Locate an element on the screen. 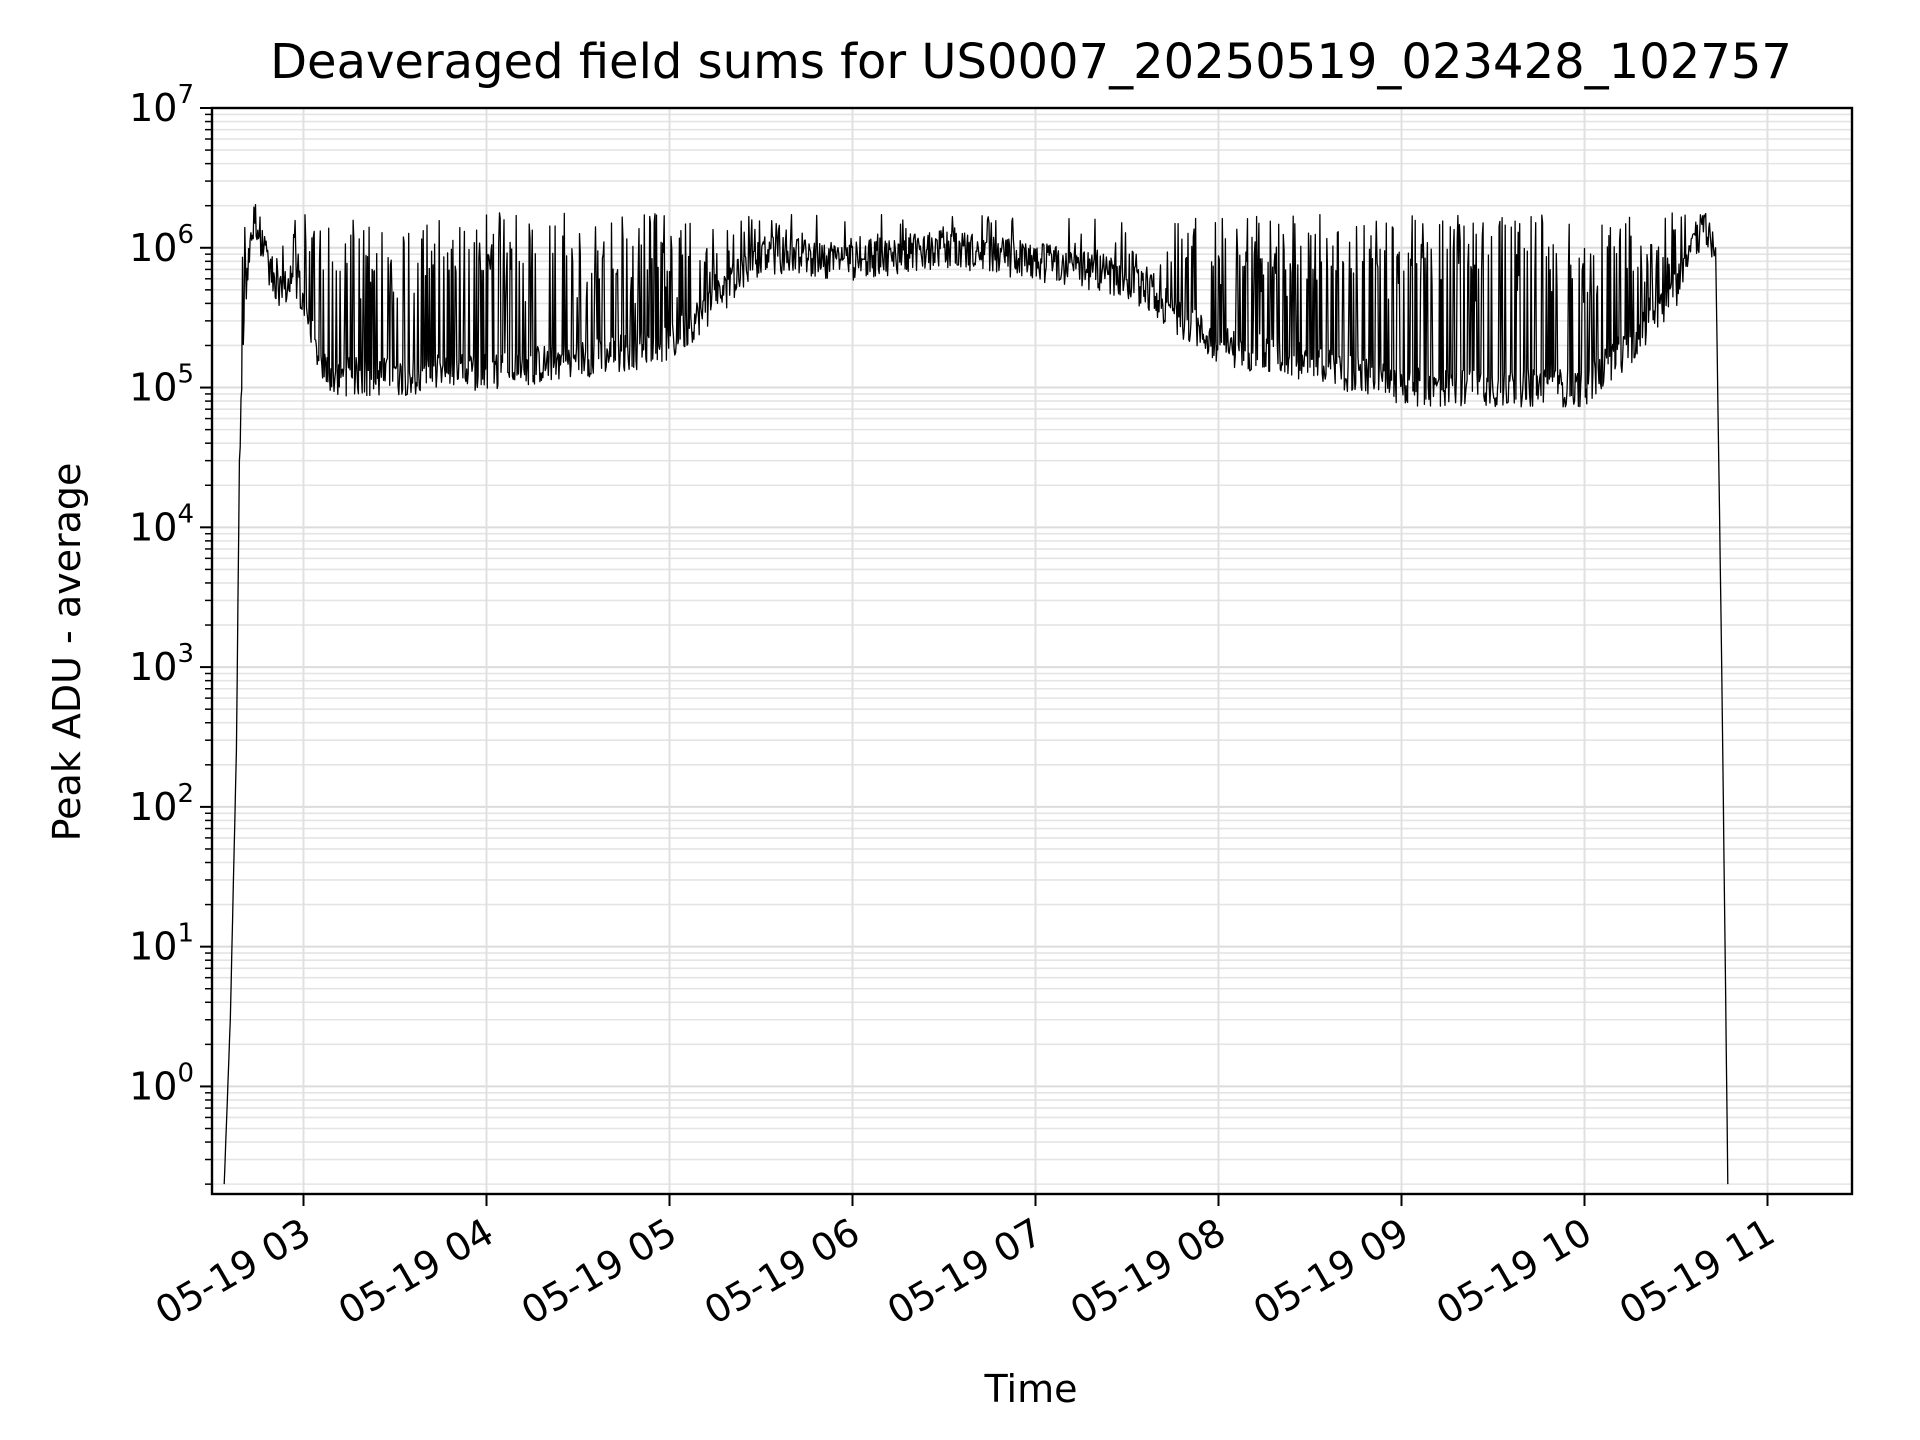  y-tick-label: 10³ is located at coordinates (161, 664).